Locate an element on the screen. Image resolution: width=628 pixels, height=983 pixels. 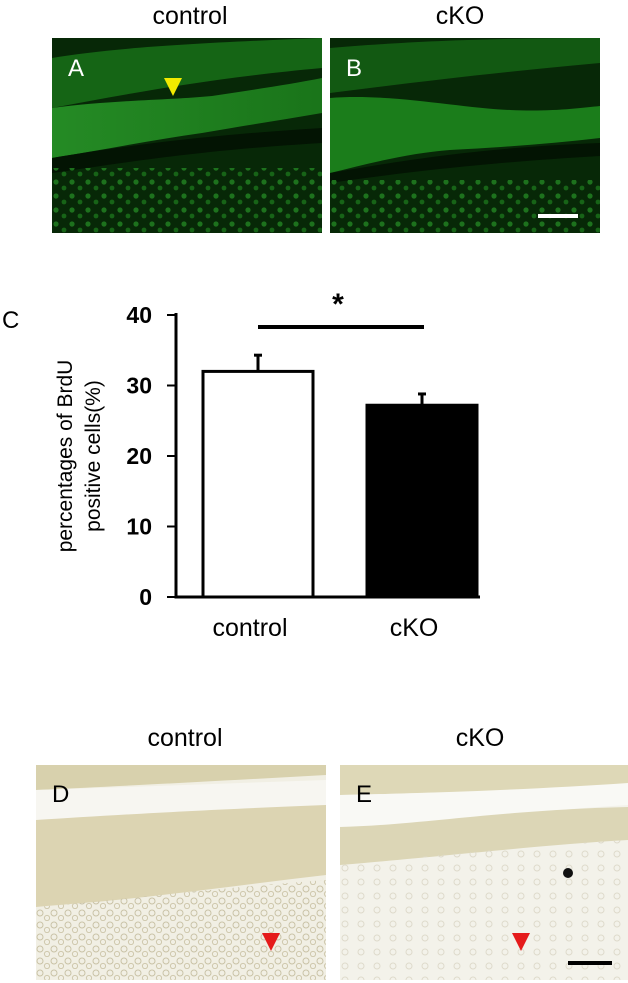
panel-d-brightfield-image: D is located at coordinates (181, 872).